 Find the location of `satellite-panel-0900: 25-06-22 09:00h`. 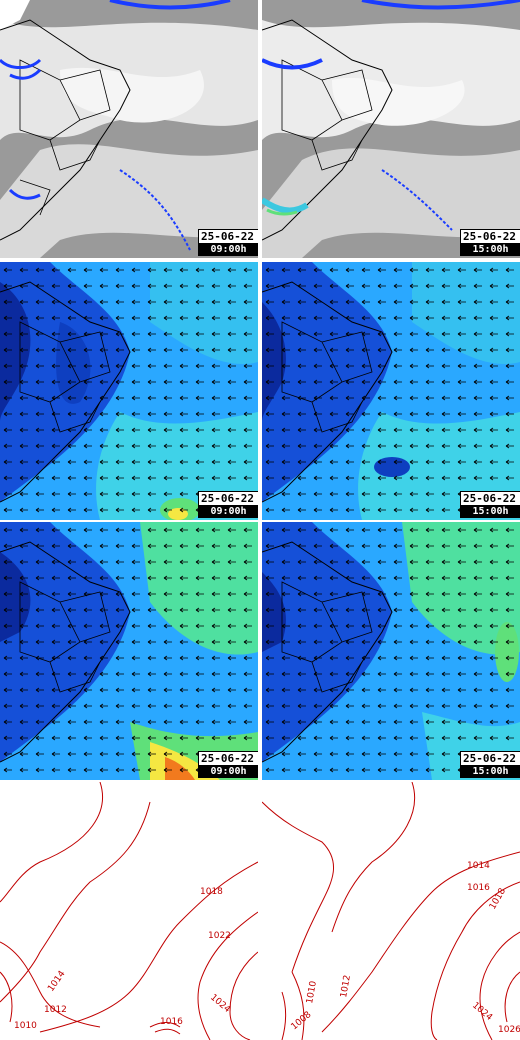

satellite-panel-0900: 25-06-22 09:00h is located at coordinates (129, 129).